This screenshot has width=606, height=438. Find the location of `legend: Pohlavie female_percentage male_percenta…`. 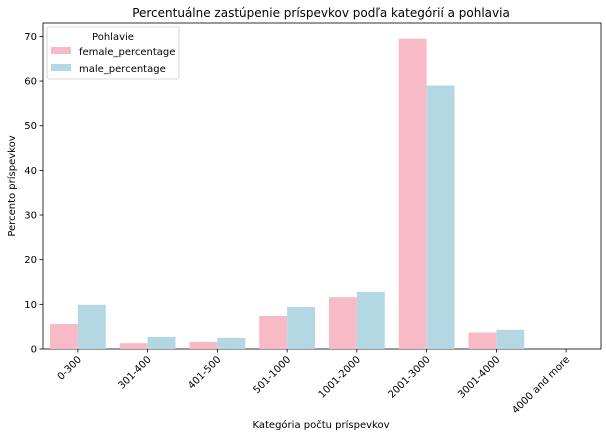

legend: Pohlavie female_percentage male_percenta… is located at coordinates (113, 53).